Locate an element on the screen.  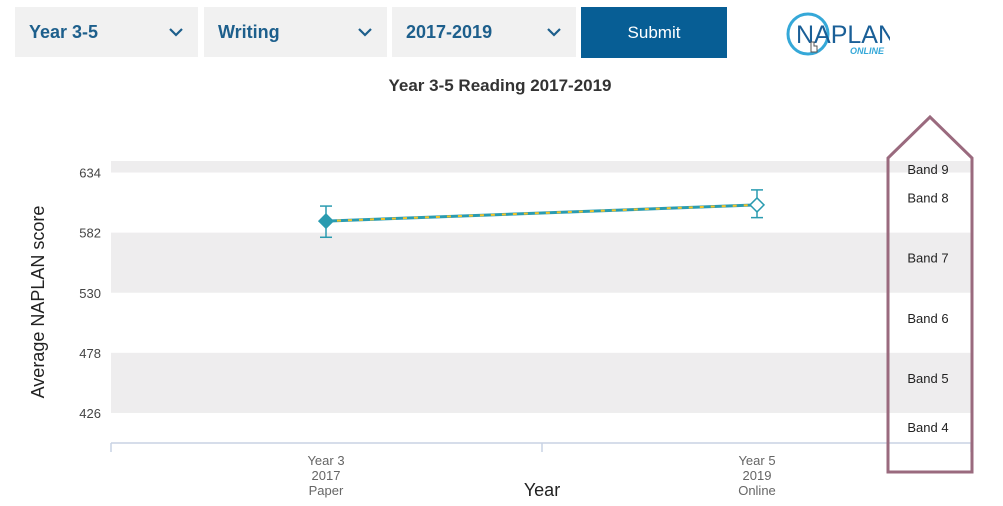
logo-ring is located at coordinates (808, 34).